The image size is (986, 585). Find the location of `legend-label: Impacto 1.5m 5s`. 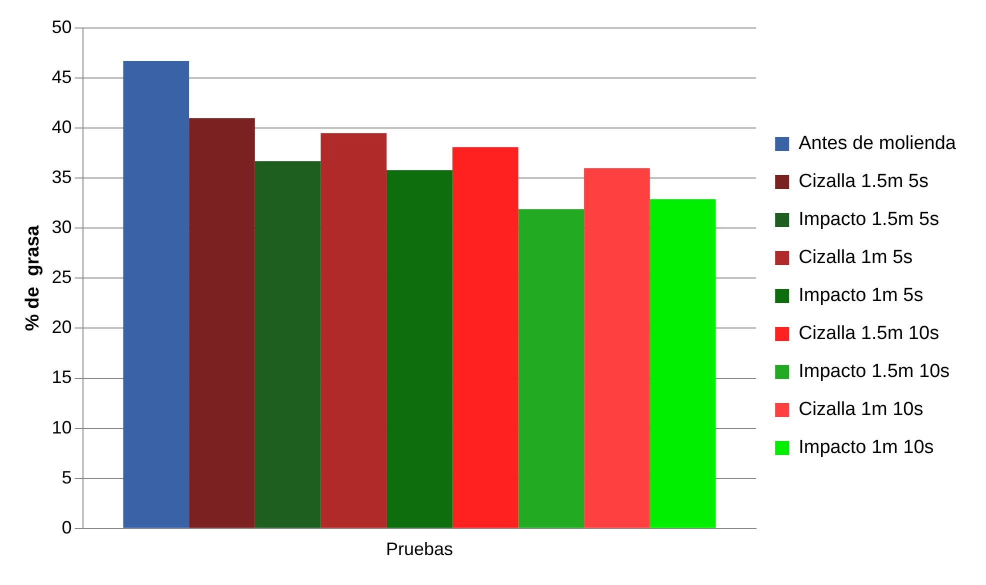

legend-label: Impacto 1.5m 5s is located at coordinates (869, 219).